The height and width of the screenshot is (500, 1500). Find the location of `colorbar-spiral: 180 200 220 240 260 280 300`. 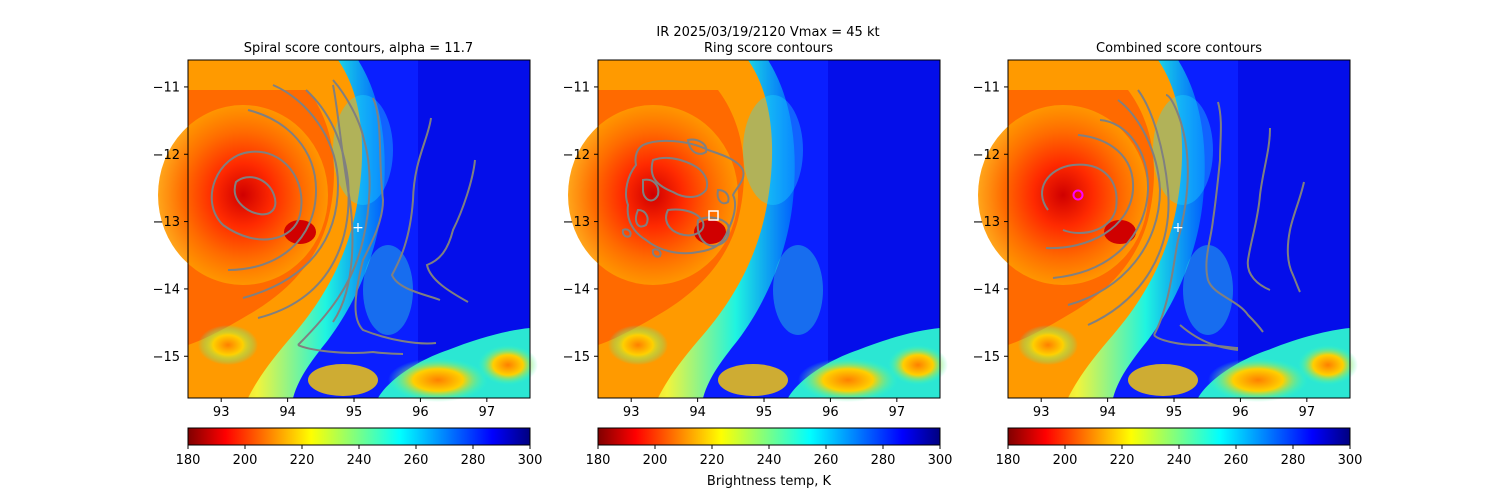

colorbar-spiral: 180 200 220 240 260 280 300 is located at coordinates (359, 447).